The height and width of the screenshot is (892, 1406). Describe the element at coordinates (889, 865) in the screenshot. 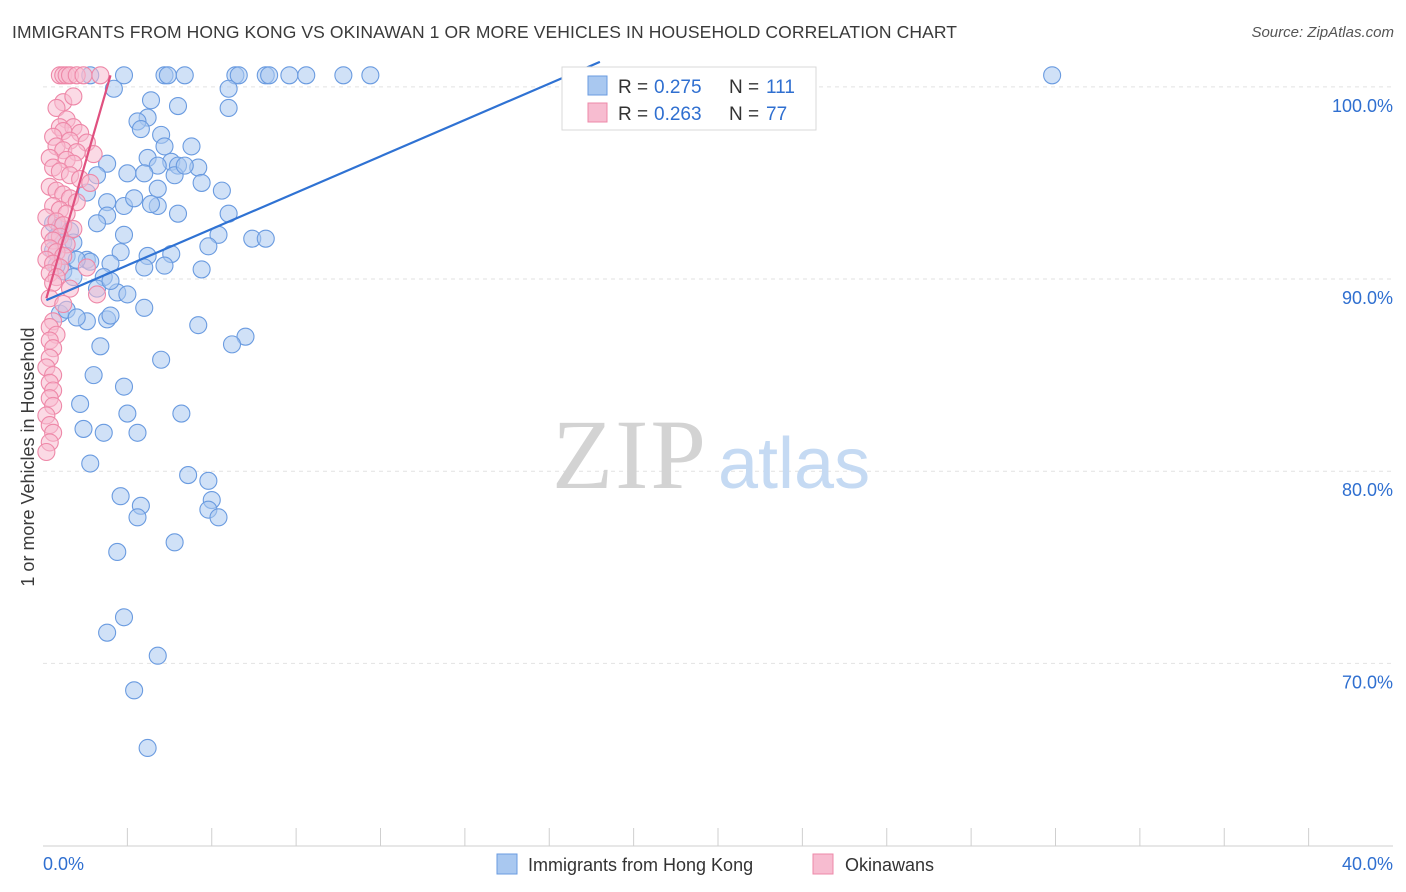

I see `legend-label-okinawans: Okinawans` at that location.